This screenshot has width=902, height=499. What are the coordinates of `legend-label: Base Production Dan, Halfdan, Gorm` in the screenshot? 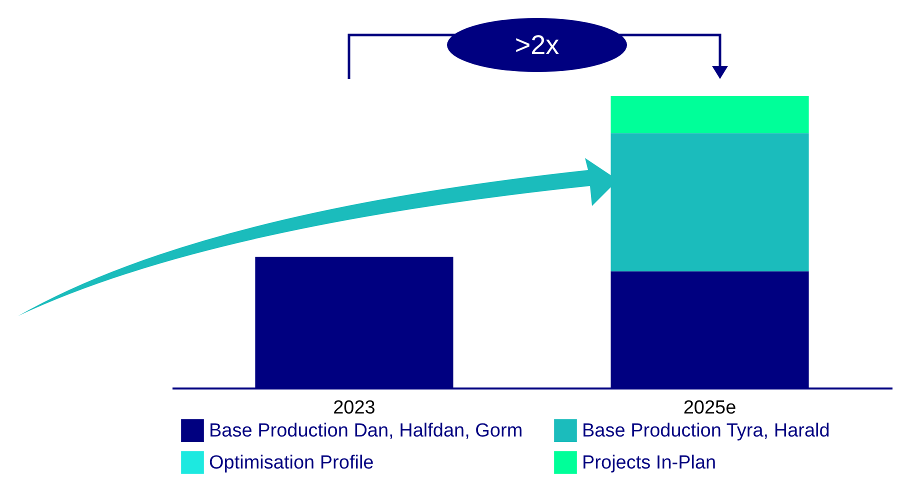 It's located at (366, 431).